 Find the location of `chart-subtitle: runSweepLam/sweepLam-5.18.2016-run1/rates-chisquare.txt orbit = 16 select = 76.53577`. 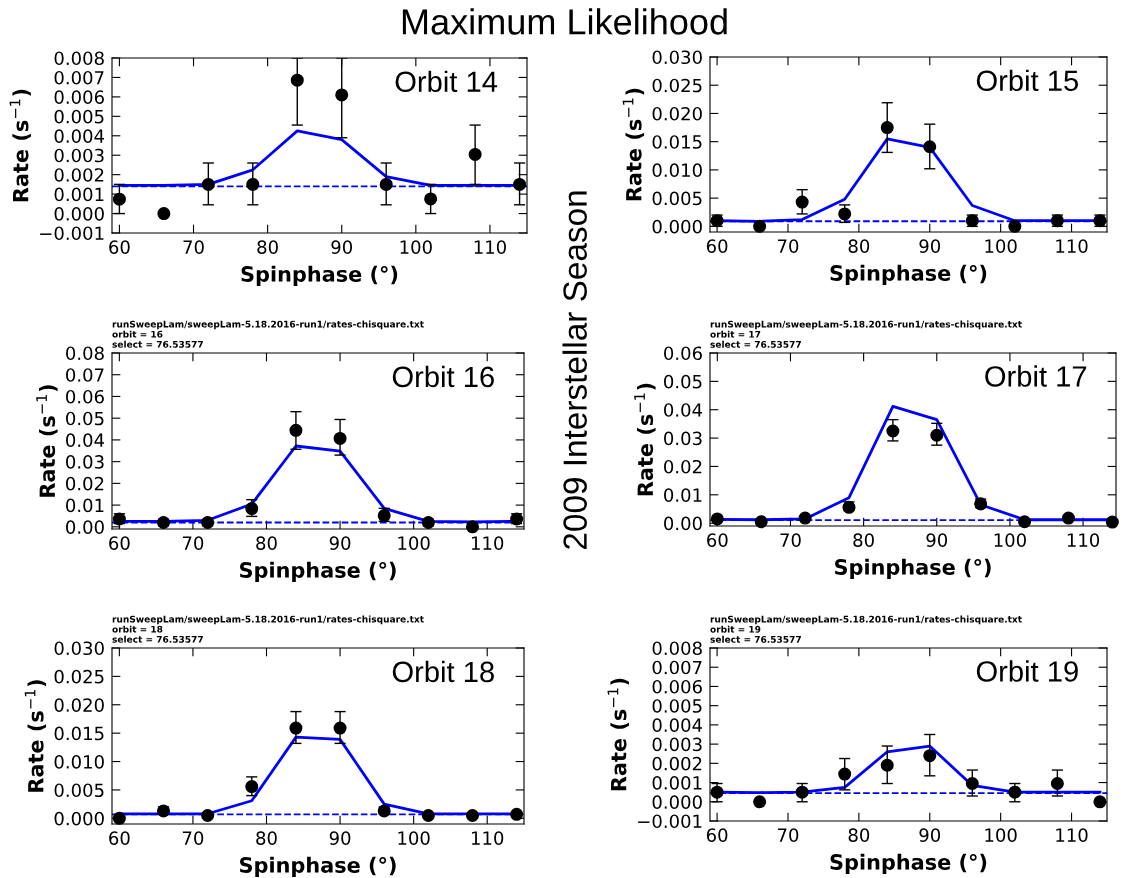

chart-subtitle: runSweepLam/sweepLam-5.18.2016-run1/rates-chisquare.txt orbit = 16 select = 76.53577 is located at coordinates (268, 334).